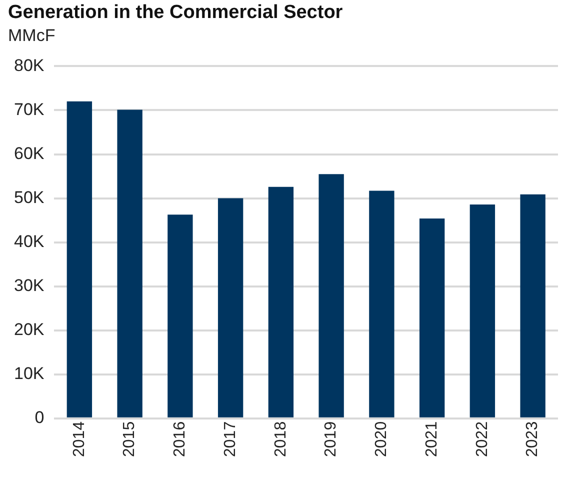  What do you see at coordinates (29, 197) in the screenshot?
I see `y-tick-label: 50K` at bounding box center [29, 197].